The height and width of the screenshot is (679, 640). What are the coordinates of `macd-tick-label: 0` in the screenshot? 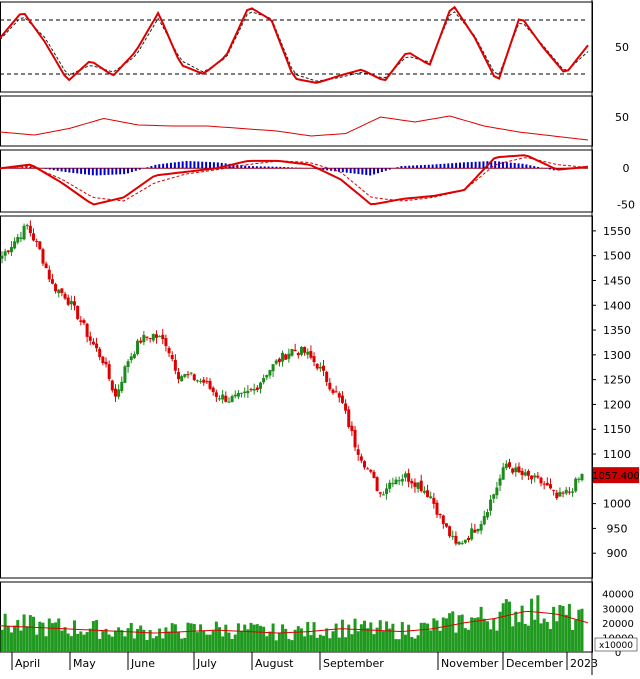 It's located at (626, 168).